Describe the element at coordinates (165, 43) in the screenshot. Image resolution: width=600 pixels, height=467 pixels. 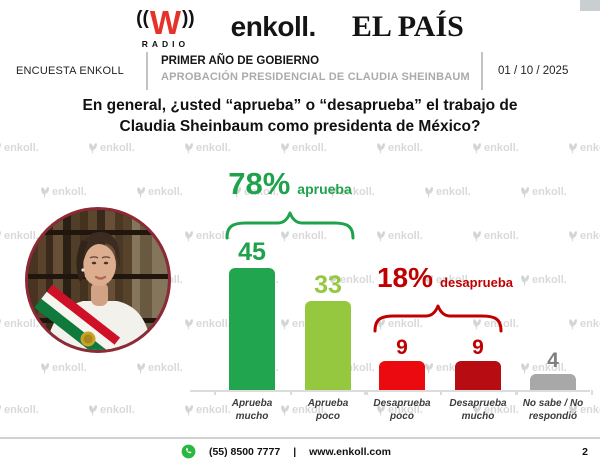
I see `wradio-caption: RADIO` at that location.